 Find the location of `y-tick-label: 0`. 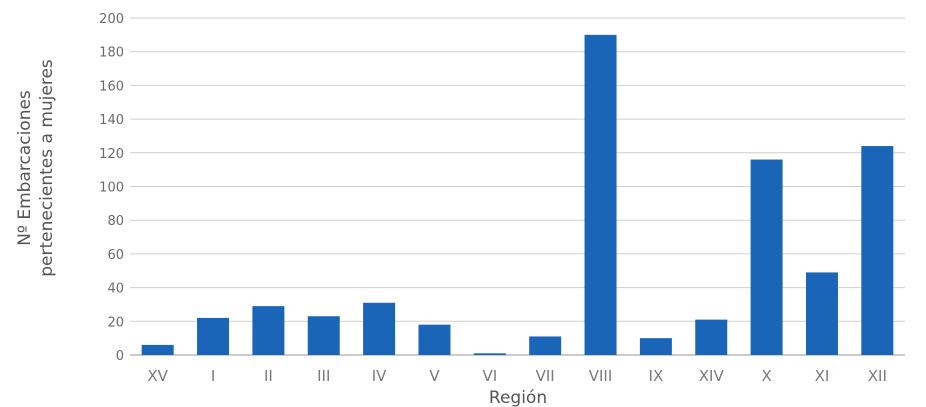

y-tick-label: 0 is located at coordinates (120, 356).